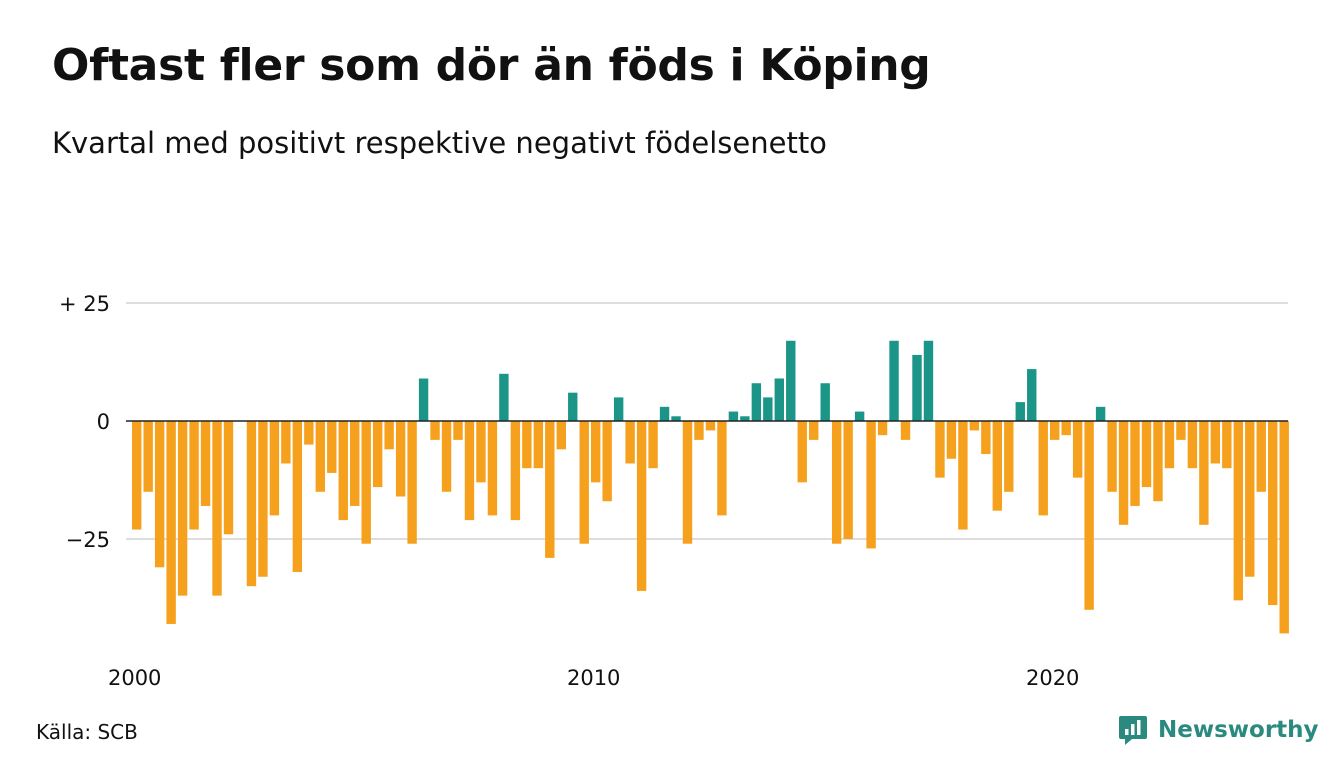 Image resolution: width=1340 pixels, height=780 pixels. I want to click on x-tick-label: 2020, so click(1052, 678).